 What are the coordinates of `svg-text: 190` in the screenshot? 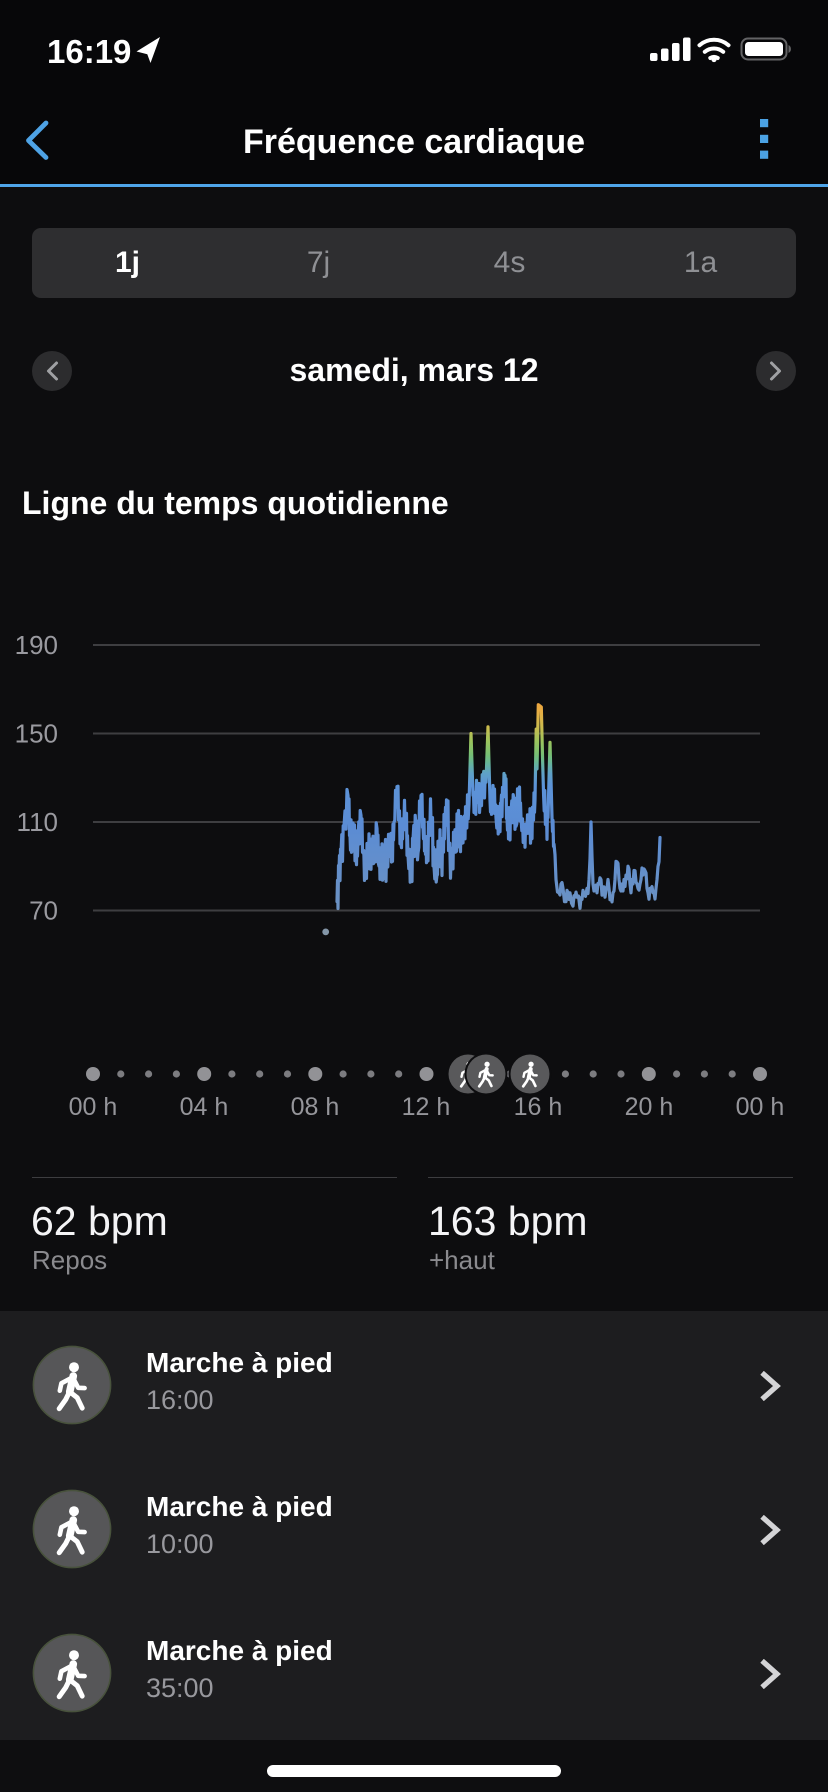 It's located at (36, 645).